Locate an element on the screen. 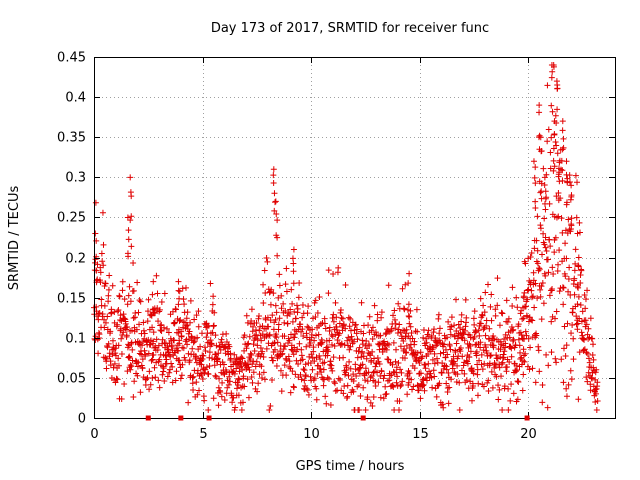  zero-marker is located at coordinates (209, 418).